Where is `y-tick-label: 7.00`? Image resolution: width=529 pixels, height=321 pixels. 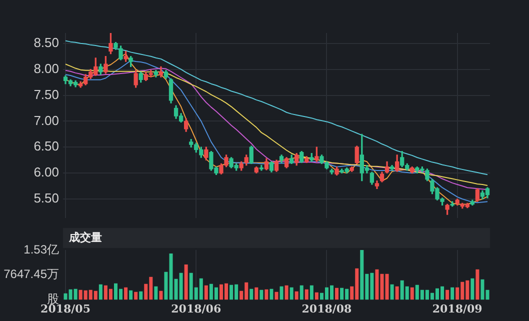
y-tick-label: 7.00 is located at coordinates (46, 120).